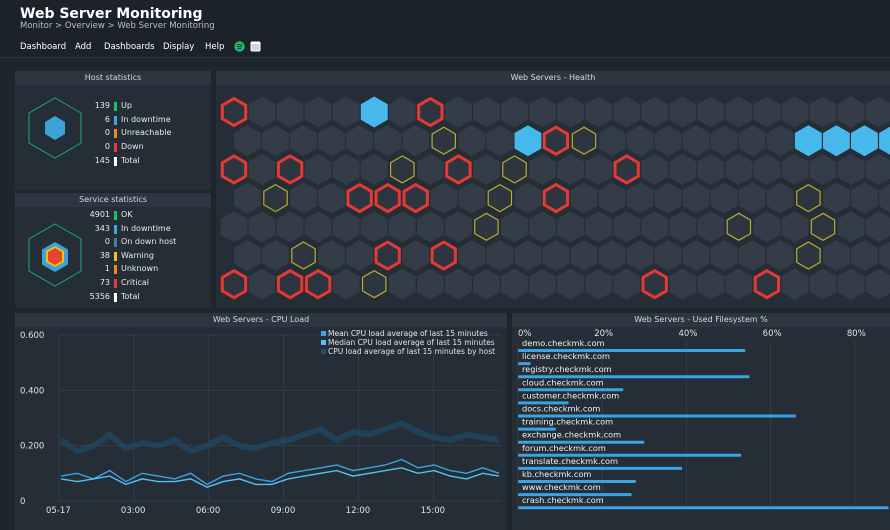 The width and height of the screenshot is (890, 530). I want to click on stat-row-unknown: 1 Unknown, so click(130, 270).